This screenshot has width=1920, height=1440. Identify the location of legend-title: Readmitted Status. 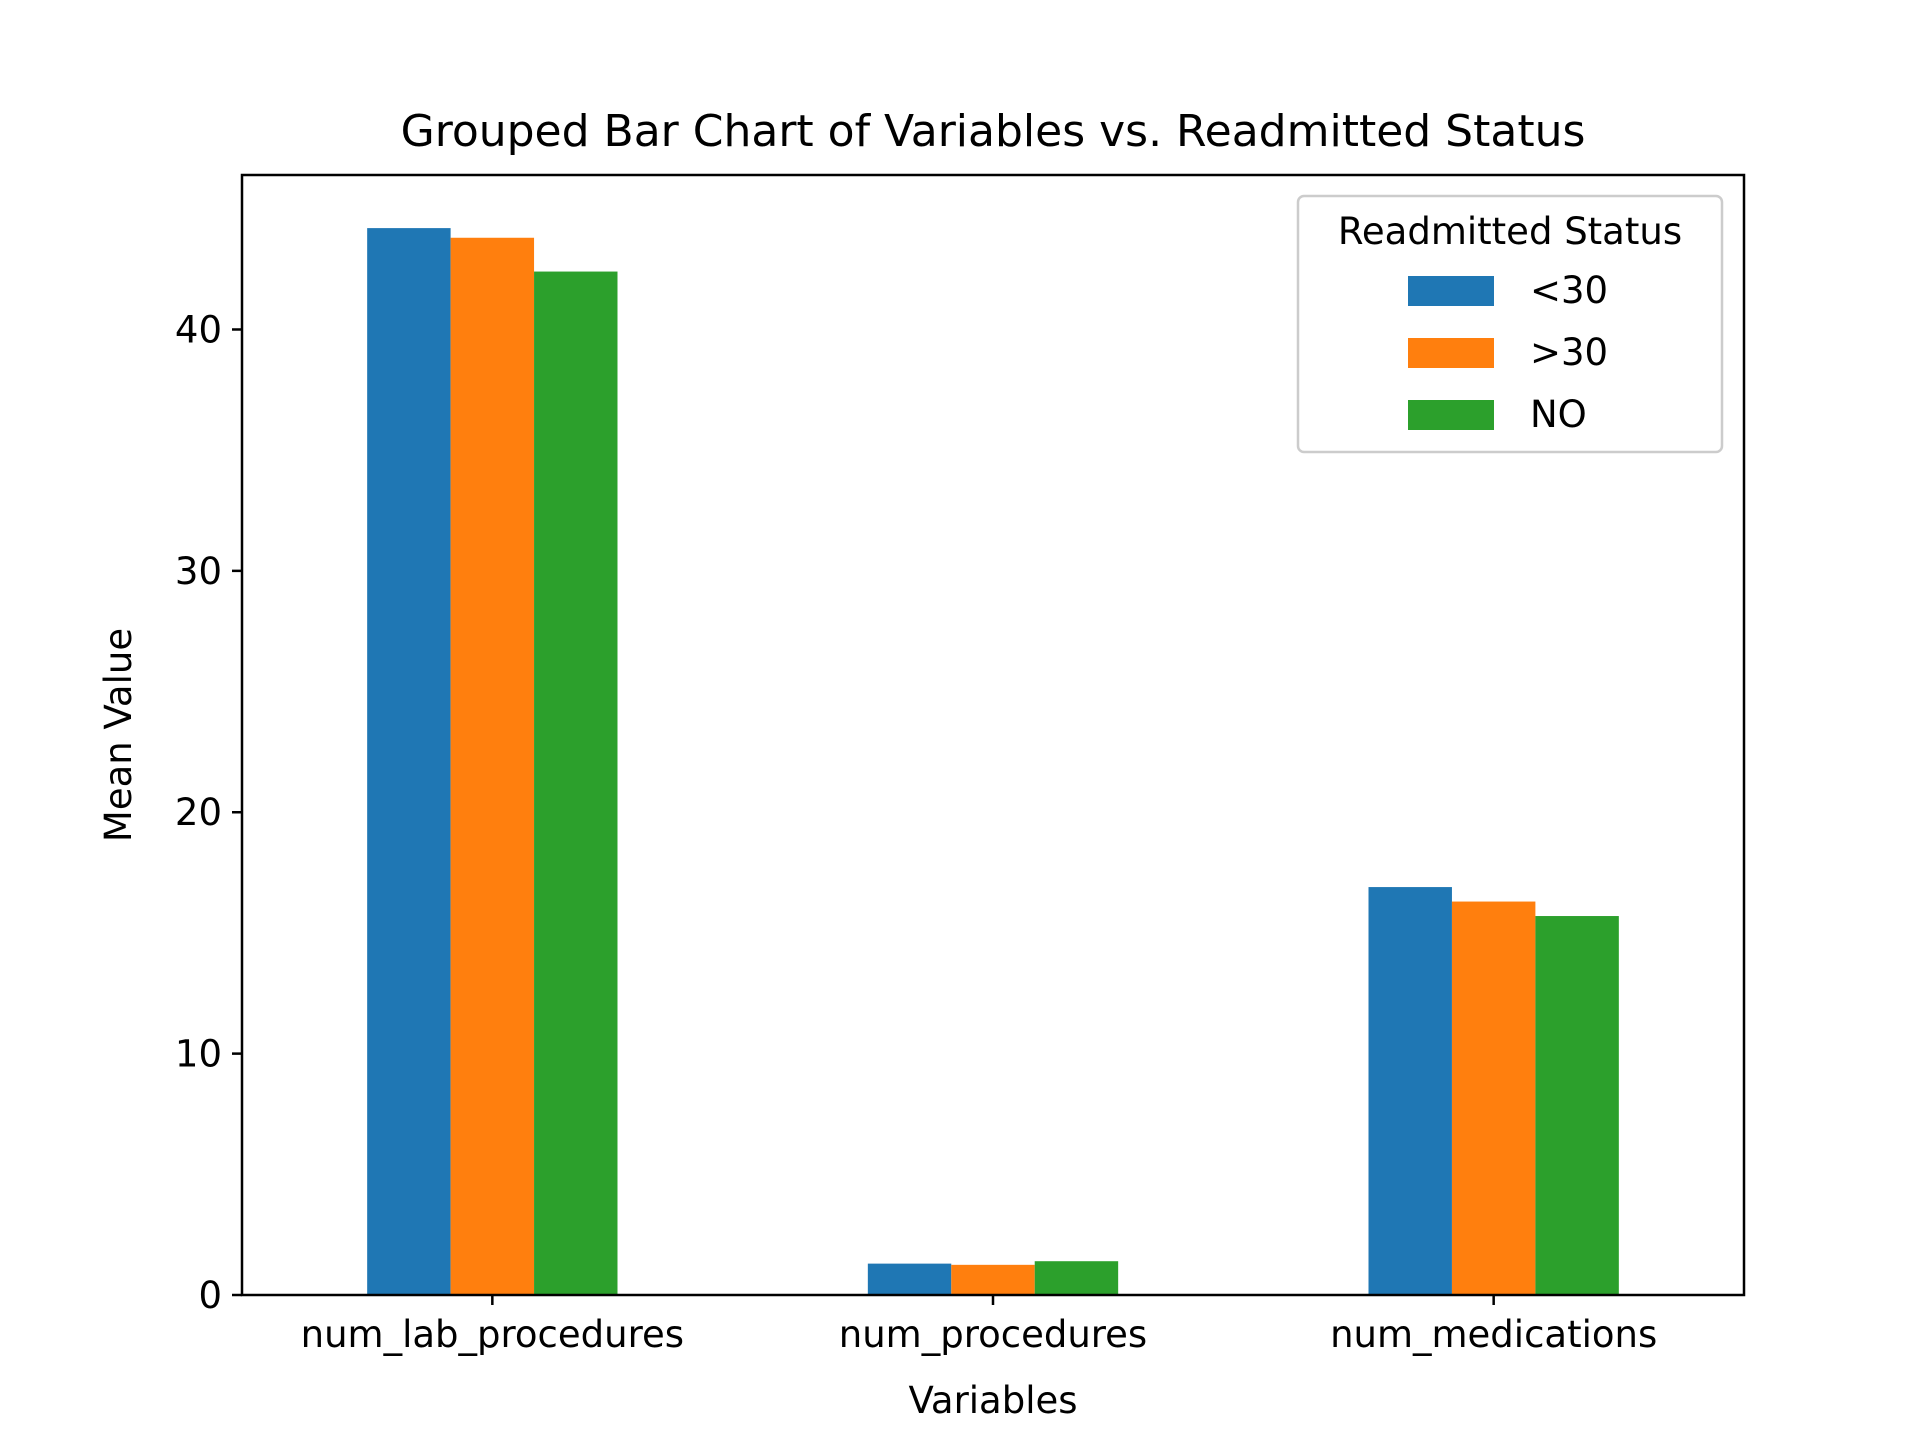
(1510, 231).